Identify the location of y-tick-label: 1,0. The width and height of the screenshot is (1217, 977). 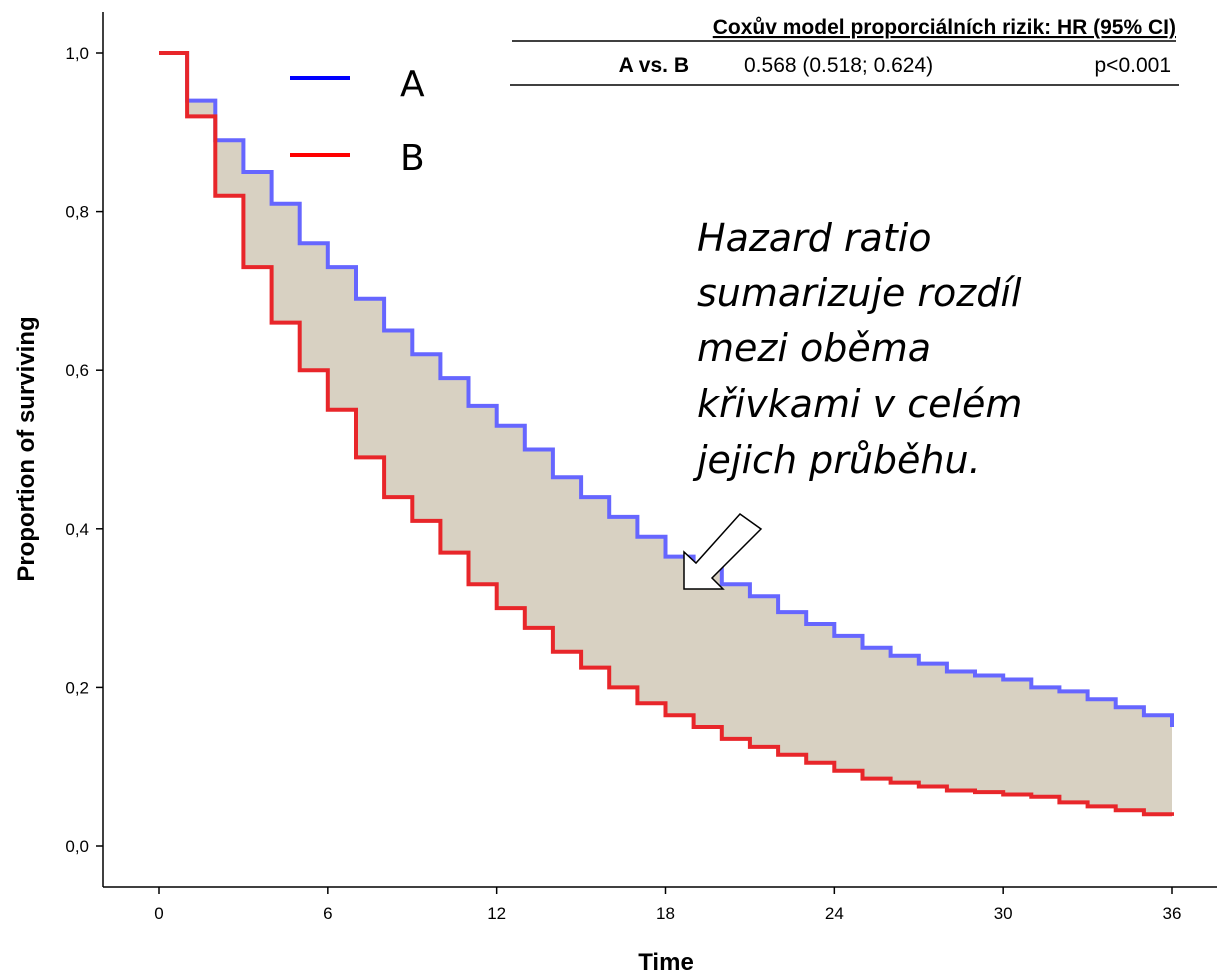
(77, 53).